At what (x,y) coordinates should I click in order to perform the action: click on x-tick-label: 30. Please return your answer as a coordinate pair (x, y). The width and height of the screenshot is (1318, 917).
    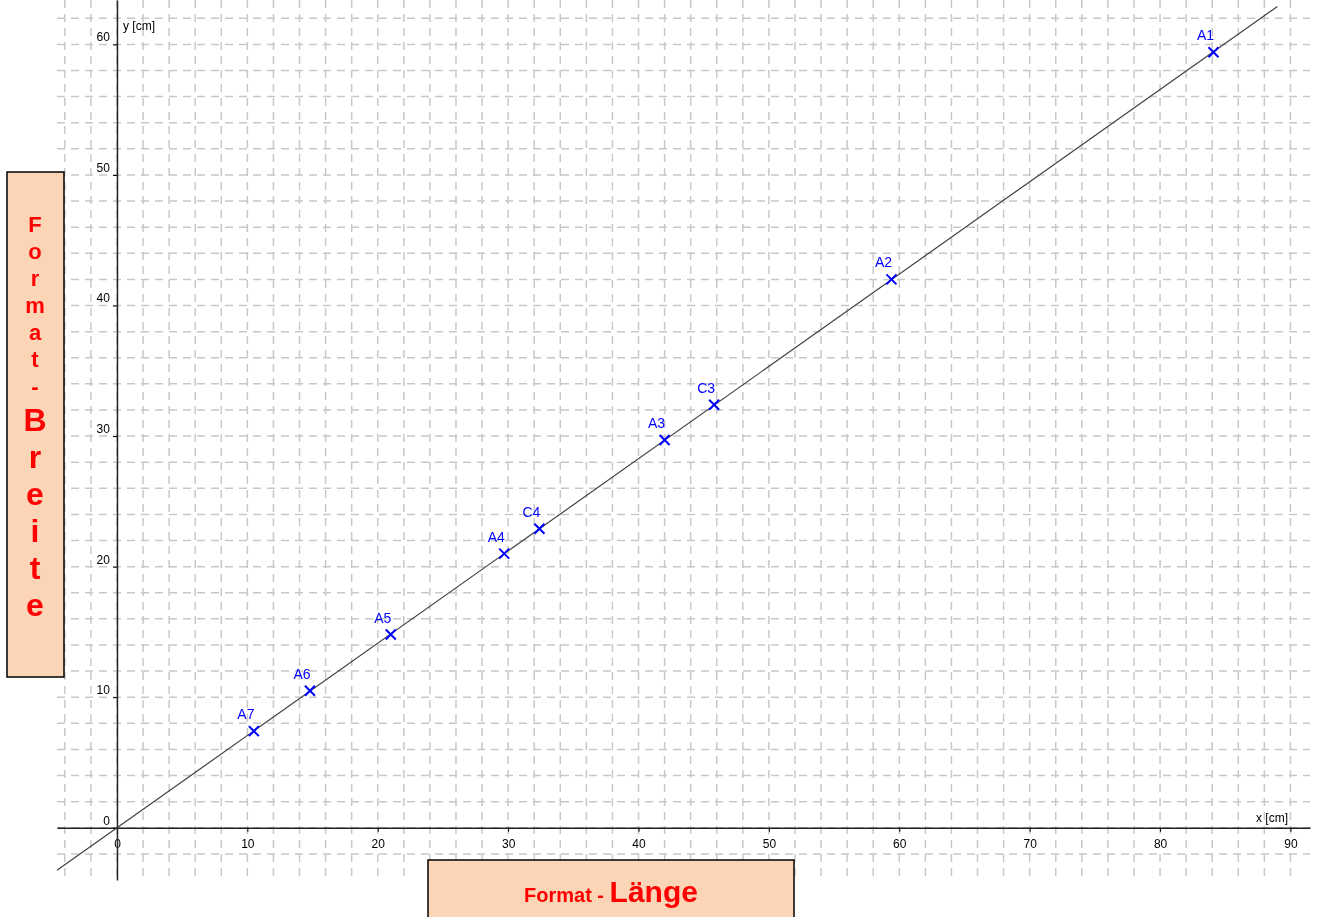
    Looking at the image, I should click on (508, 843).